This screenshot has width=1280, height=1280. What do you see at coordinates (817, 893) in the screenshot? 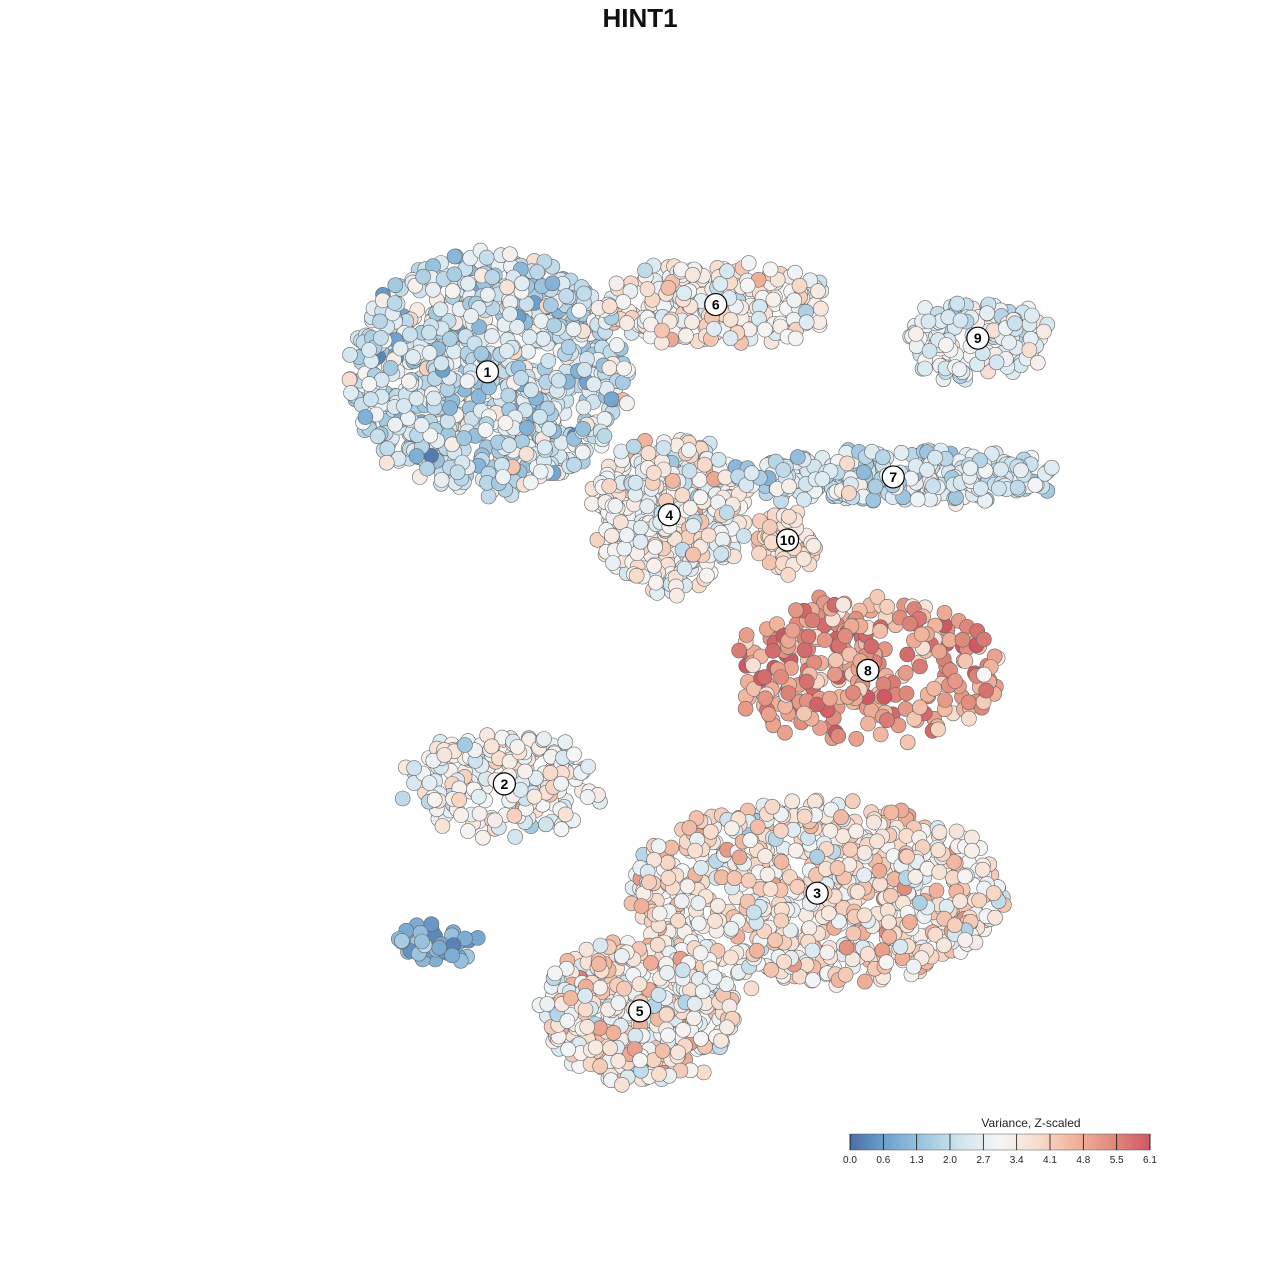
I see `cluster-label-text: 3` at bounding box center [817, 893].